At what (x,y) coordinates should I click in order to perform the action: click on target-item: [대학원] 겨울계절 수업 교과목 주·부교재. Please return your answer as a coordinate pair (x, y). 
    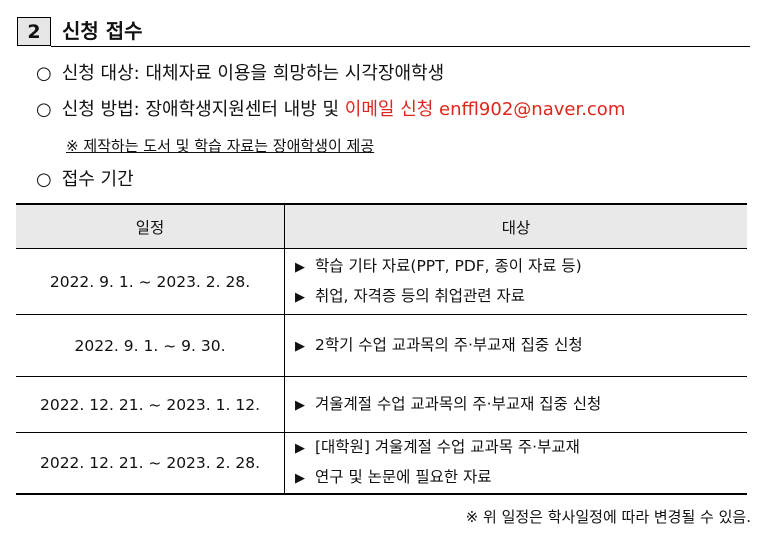
    Looking at the image, I should click on (521, 448).